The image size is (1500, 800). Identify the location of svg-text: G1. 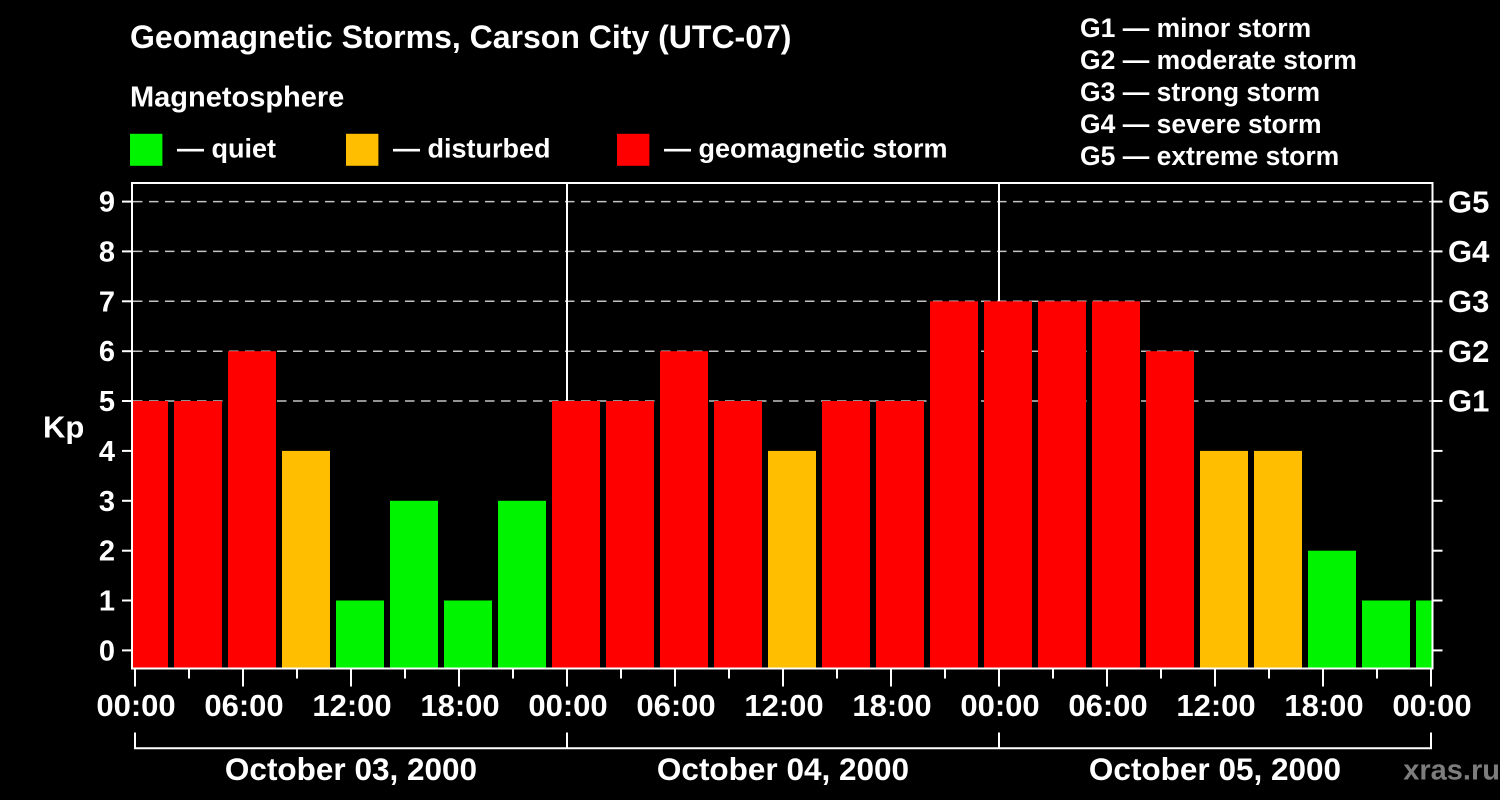
(1468, 401).